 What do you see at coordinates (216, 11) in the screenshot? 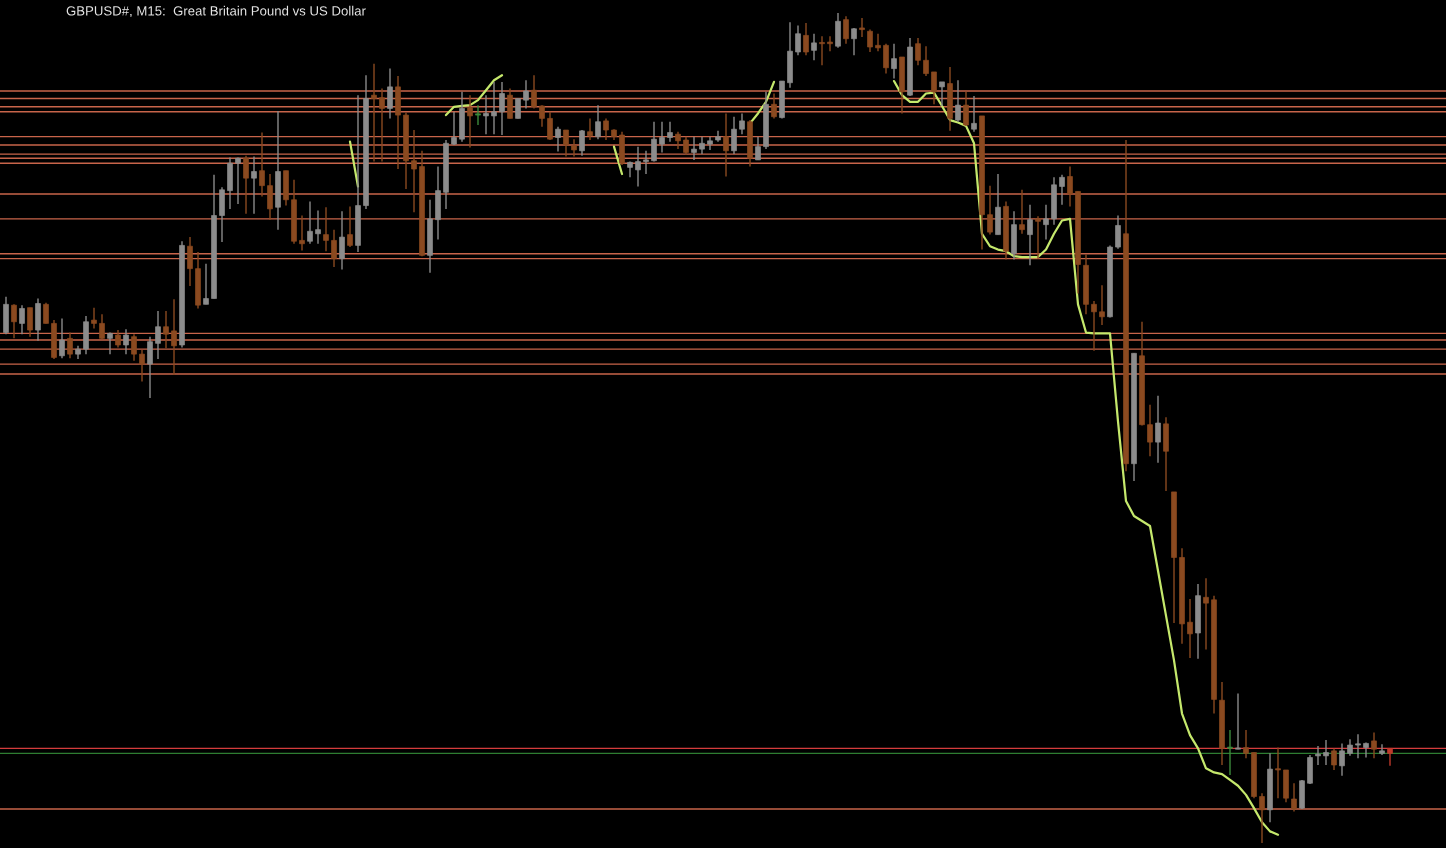
I see `chart-title: GBPUSD#, M15: Great Britain Pound vs US Dollar` at bounding box center [216, 11].